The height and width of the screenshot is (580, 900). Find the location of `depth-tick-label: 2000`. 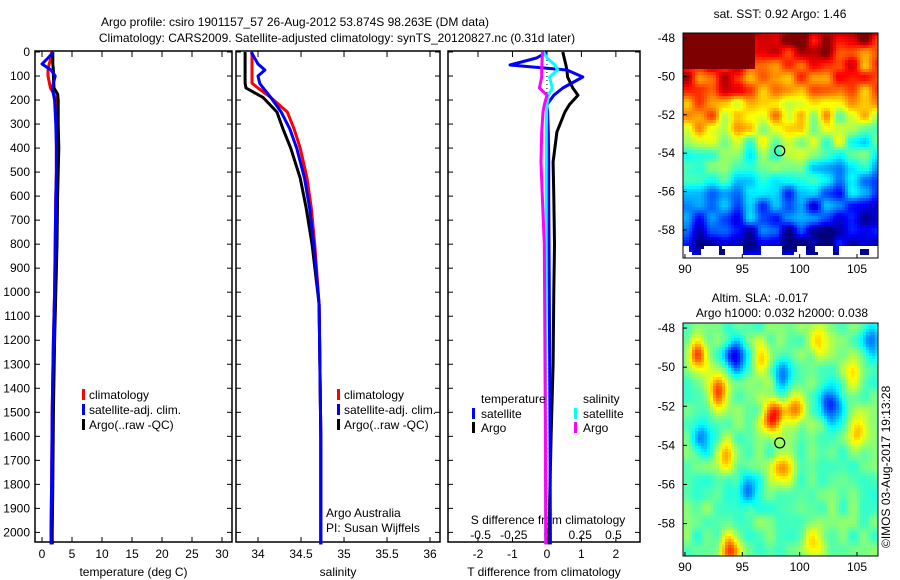

depth-tick-label: 2000 is located at coordinates (16, 532).